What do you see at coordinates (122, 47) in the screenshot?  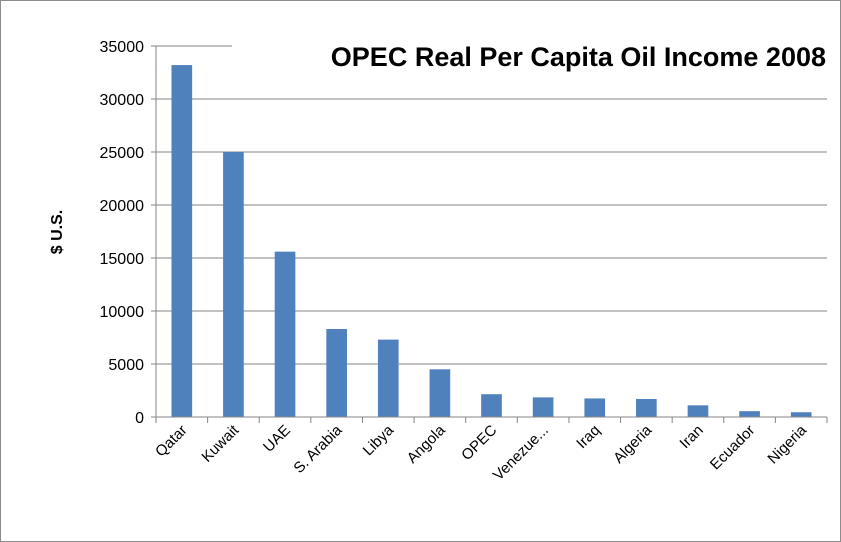 I see `y-tick-label: 35000` at bounding box center [122, 47].